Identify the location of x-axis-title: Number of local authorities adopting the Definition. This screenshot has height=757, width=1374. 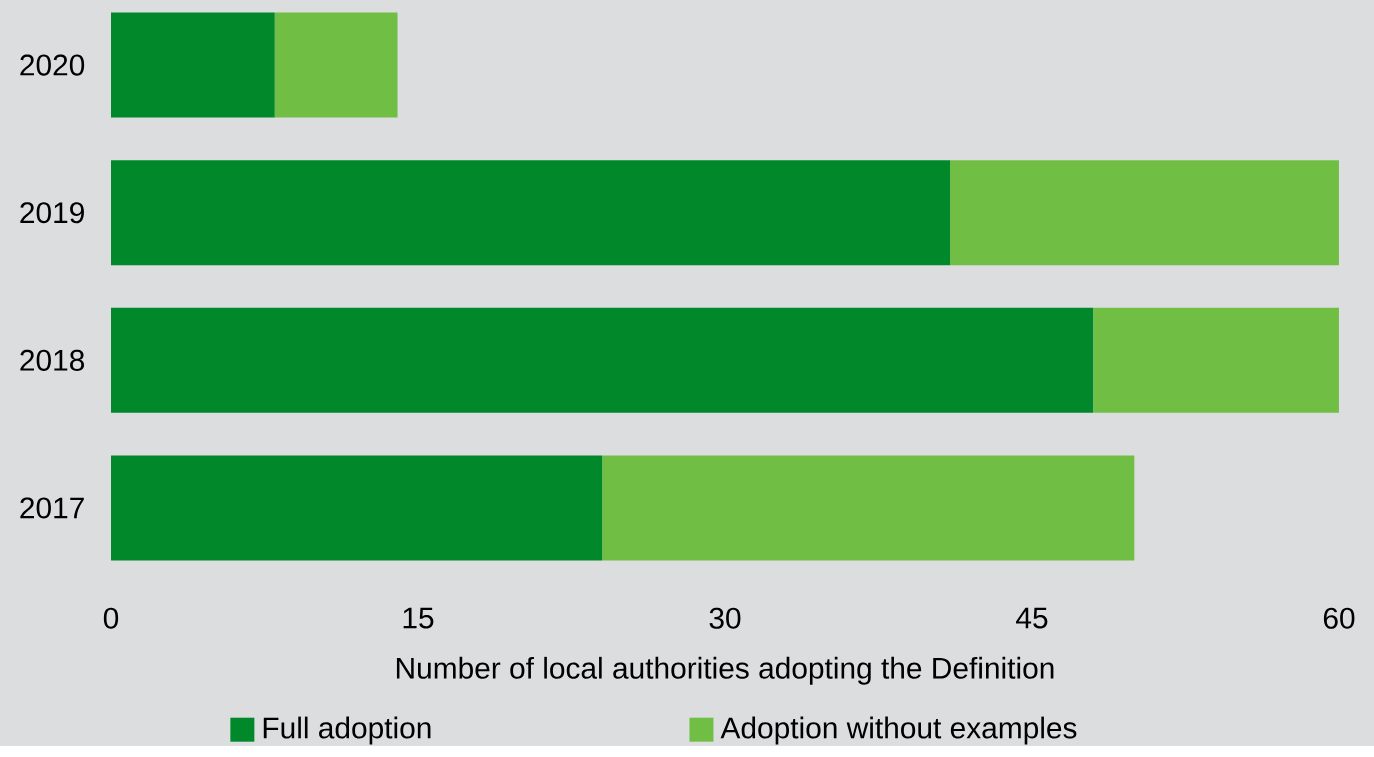
(725, 670).